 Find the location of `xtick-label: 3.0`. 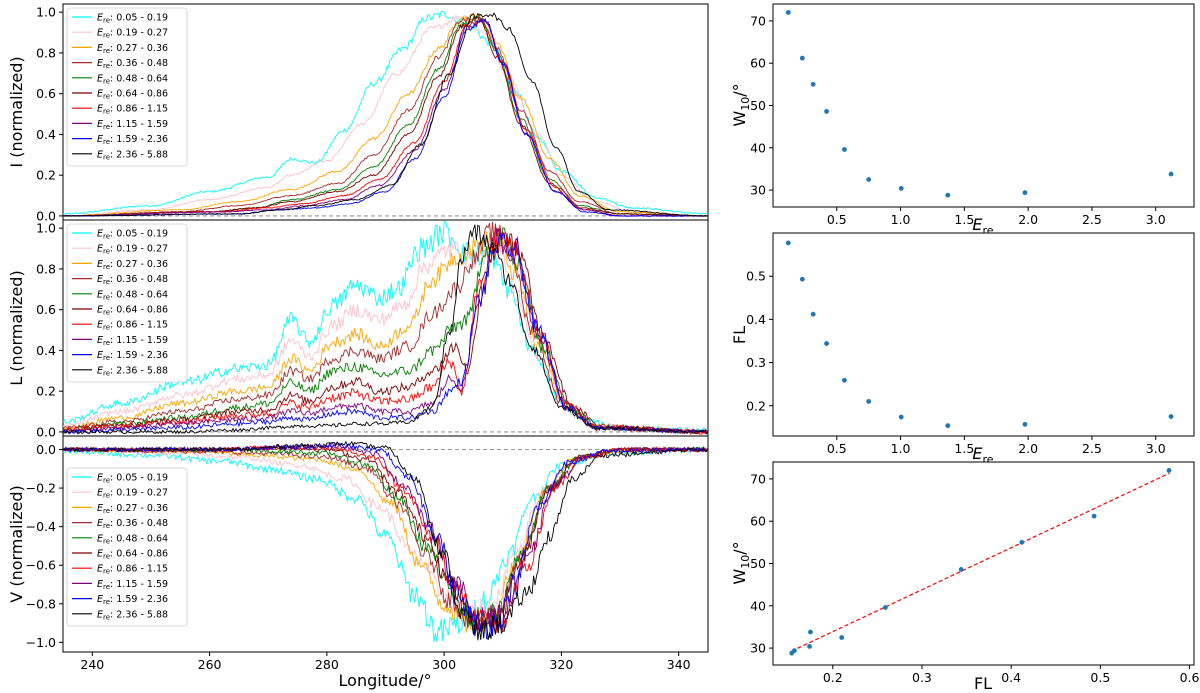

xtick-label: 3.0 is located at coordinates (1156, 219).